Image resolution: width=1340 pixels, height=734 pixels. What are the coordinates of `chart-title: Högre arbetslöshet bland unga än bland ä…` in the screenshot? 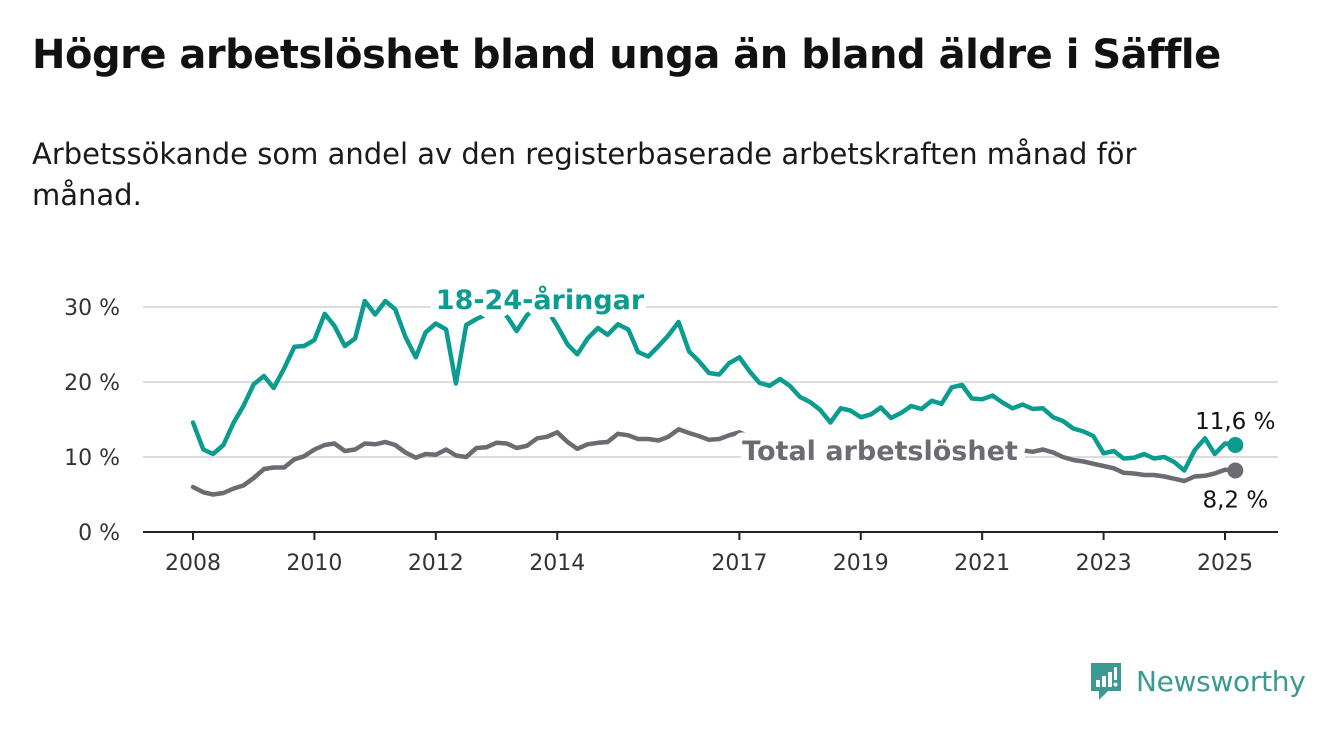 It's located at (626, 55).